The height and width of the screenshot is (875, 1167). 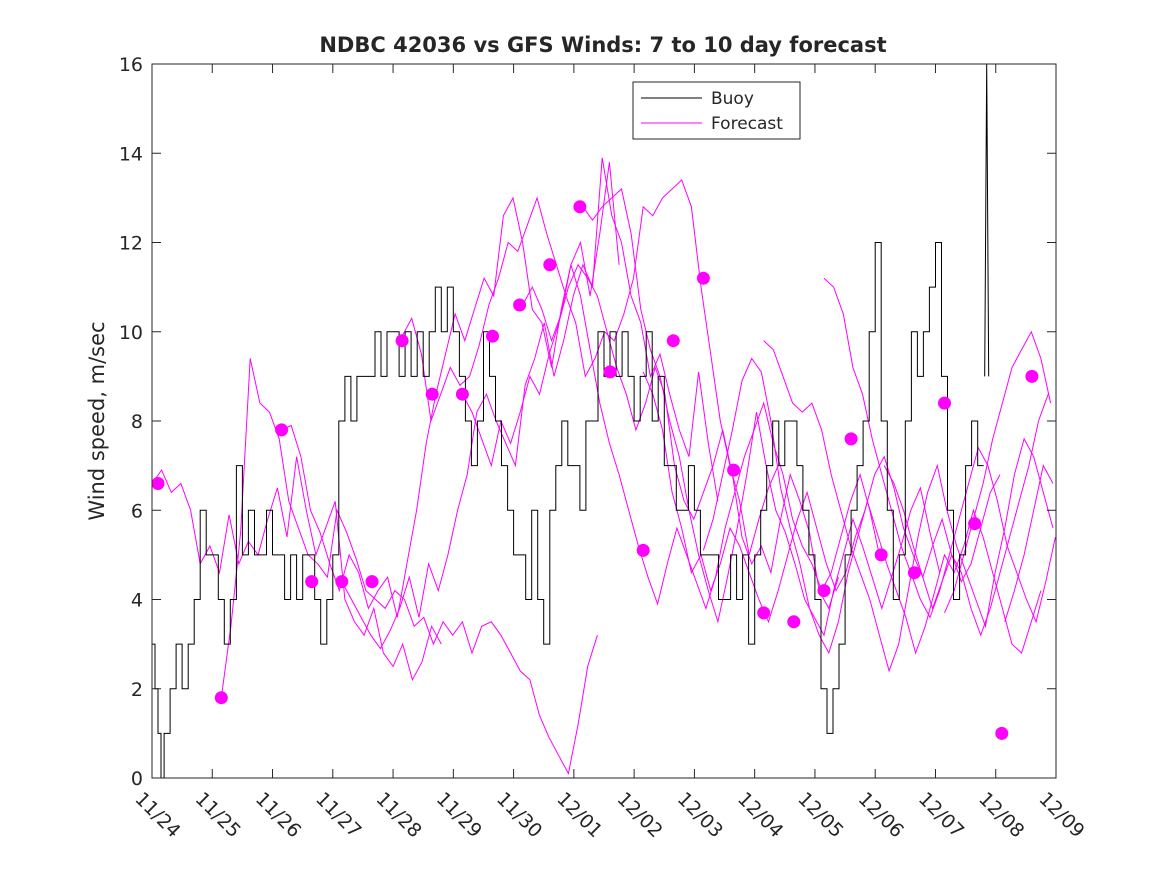 I want to click on y-tick-label: 2, so click(x=137, y=690).